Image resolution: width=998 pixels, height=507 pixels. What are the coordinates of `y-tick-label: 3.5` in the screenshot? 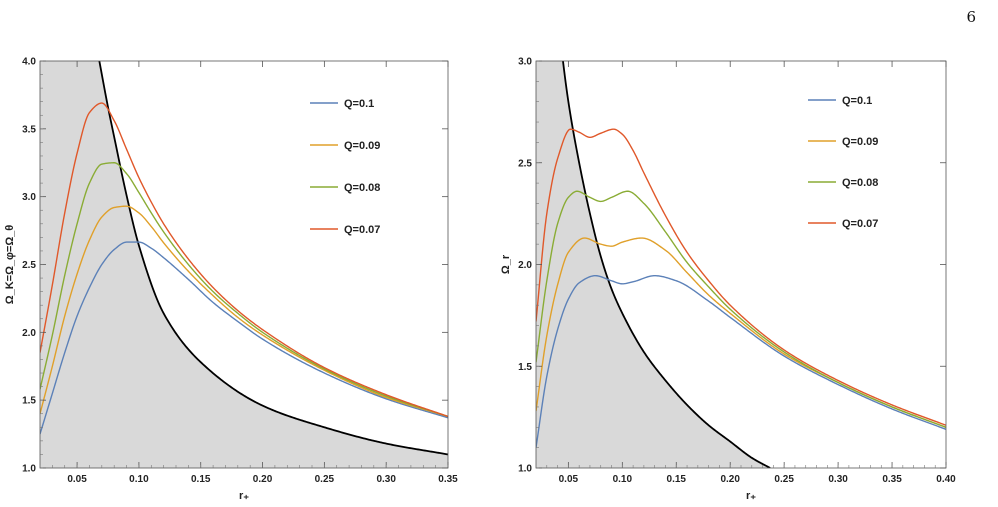 It's located at (29, 129).